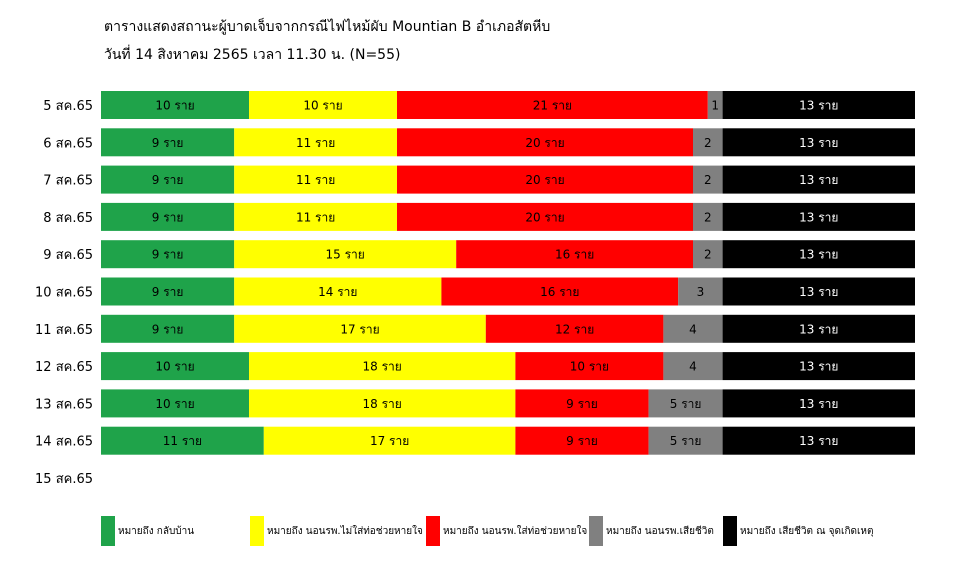 The image size is (960, 569). What do you see at coordinates (64, 442) in the screenshot?
I see `category-label: 14 สค.65` at bounding box center [64, 442].